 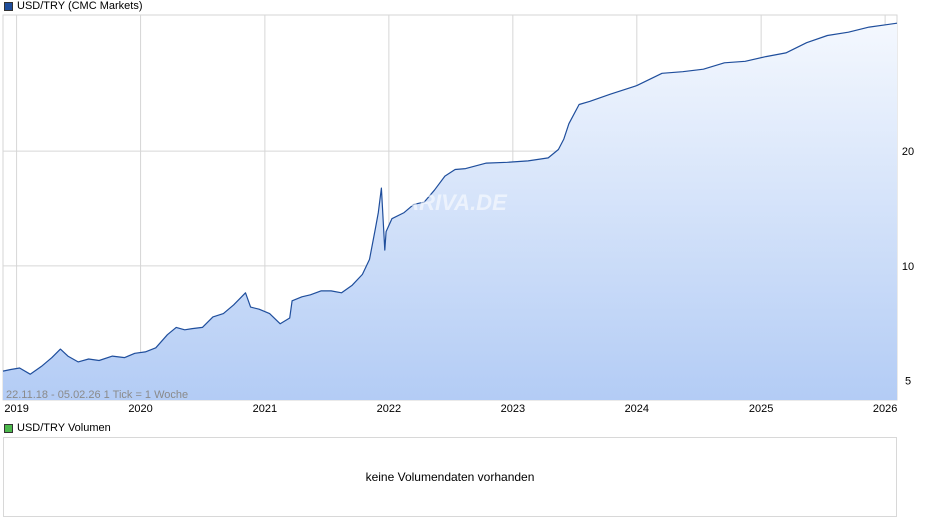 I want to click on watermark-layer: ARIVA.DE, so click(x=455, y=202).